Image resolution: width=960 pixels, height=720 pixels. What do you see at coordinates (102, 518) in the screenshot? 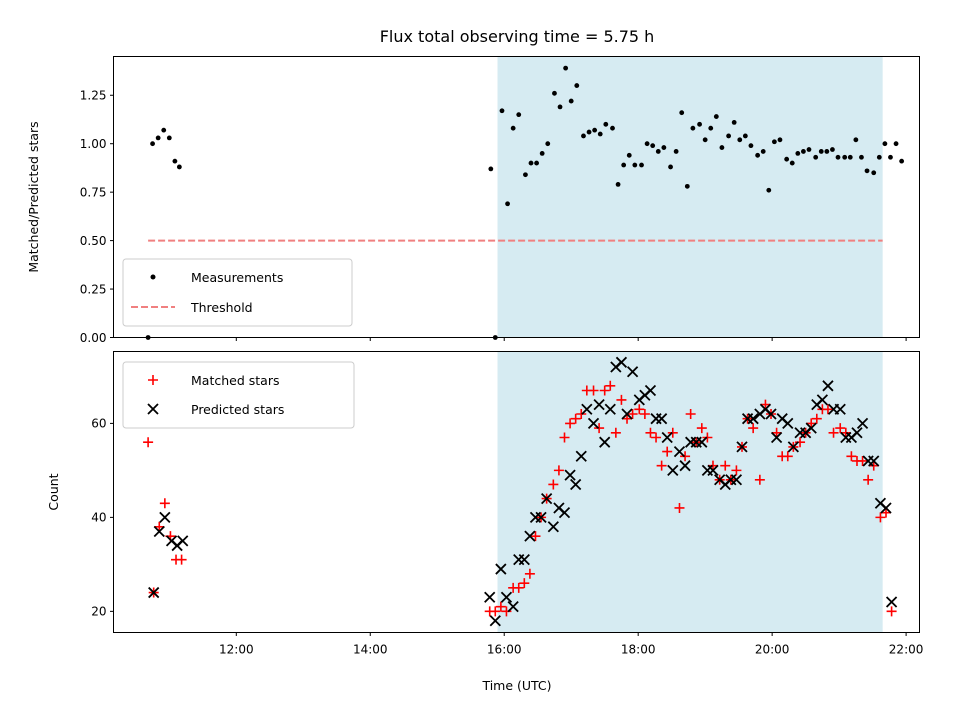
I see `y-ticks-bottom: 20 40 60` at bounding box center [102, 518].